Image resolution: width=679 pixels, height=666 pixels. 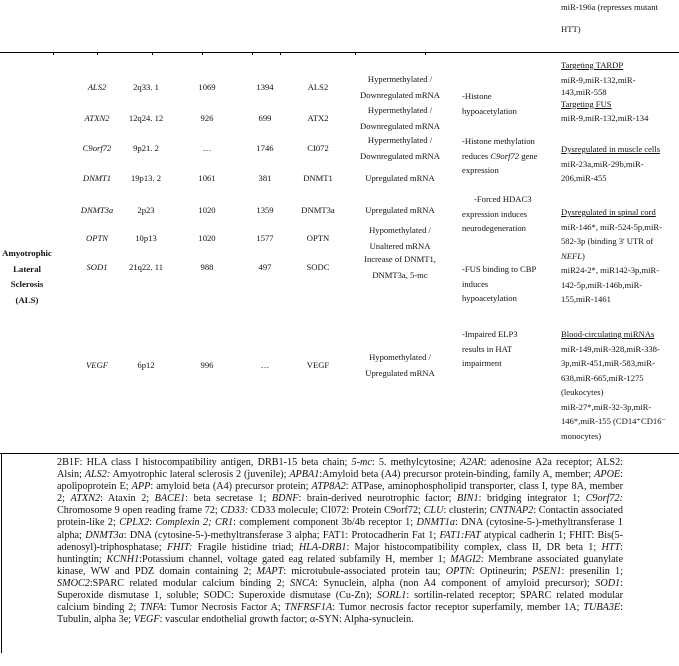 What do you see at coordinates (27, 284) in the screenshot?
I see `disease-line: Sclerosis` at bounding box center [27, 284].